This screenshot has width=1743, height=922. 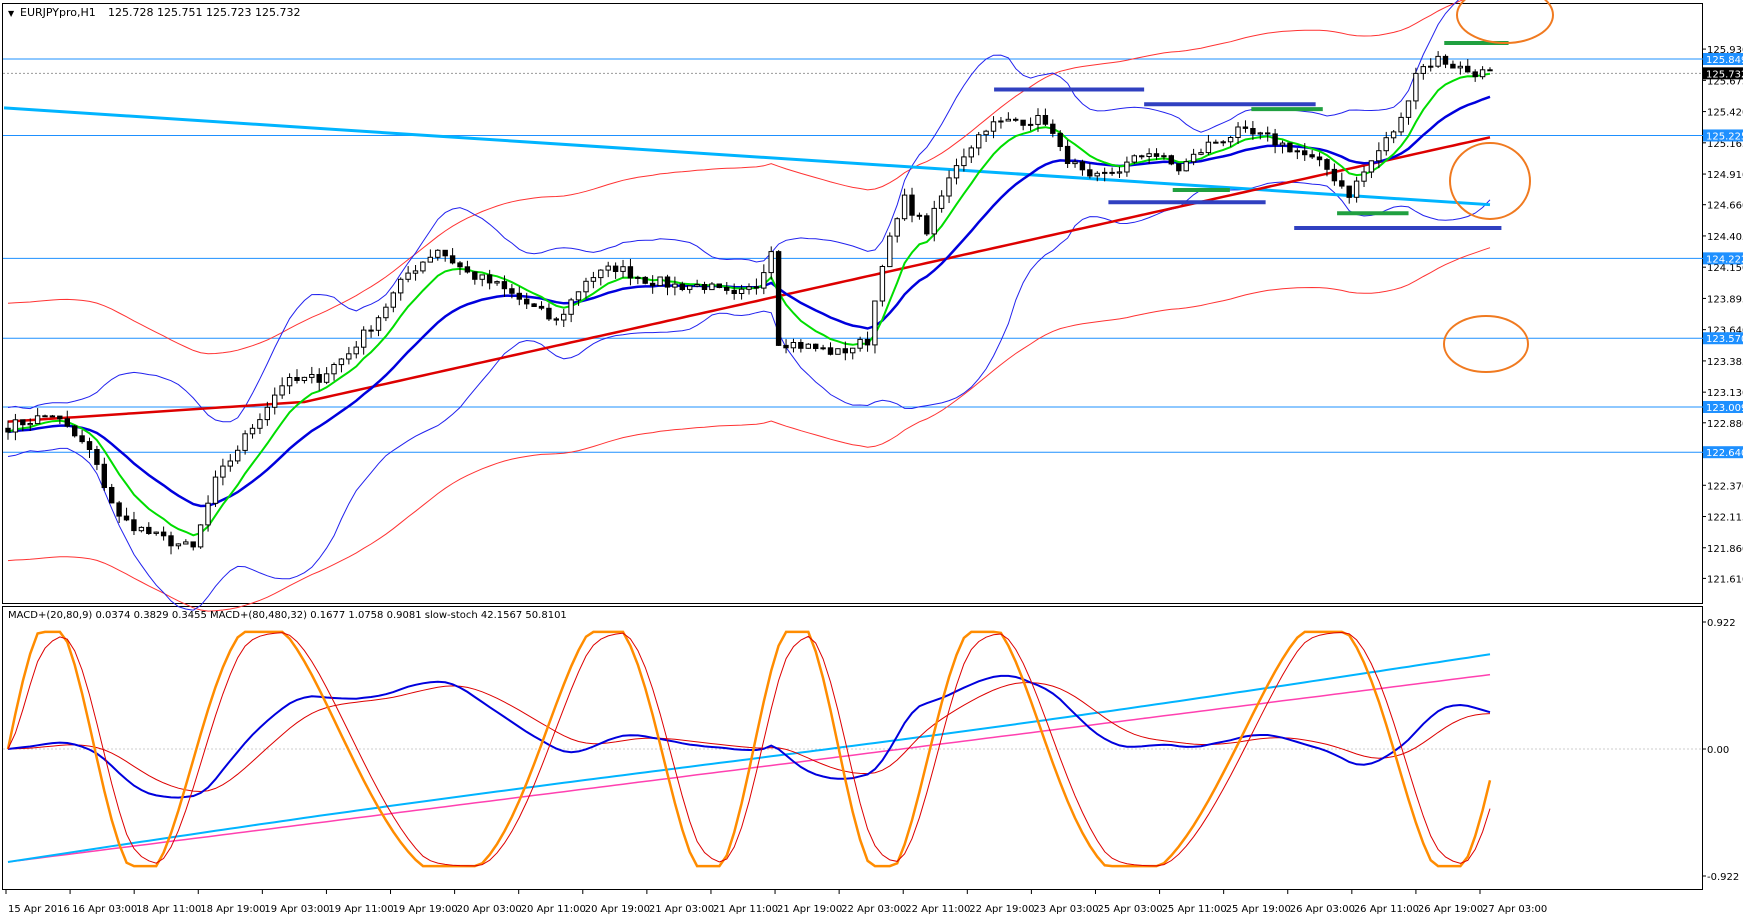 I want to click on annotation-circles, so click(x=1498, y=186).